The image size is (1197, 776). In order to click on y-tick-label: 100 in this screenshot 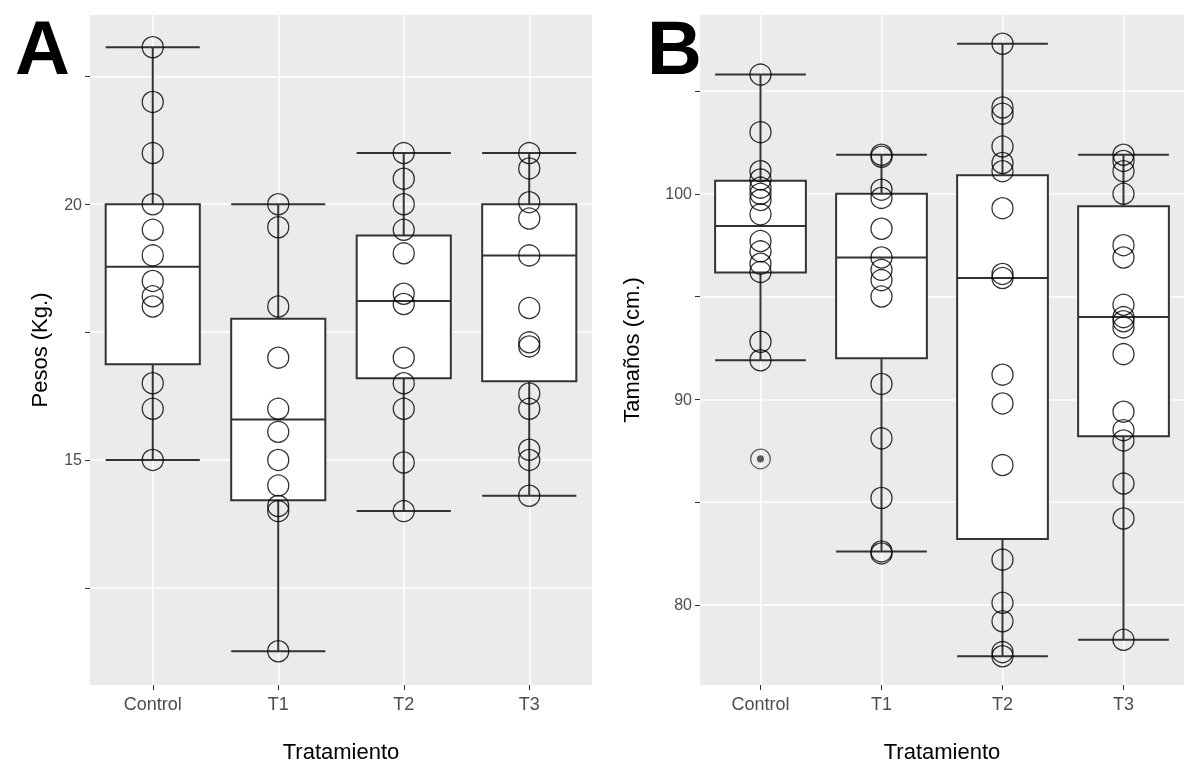, I will do `click(679, 194)`.